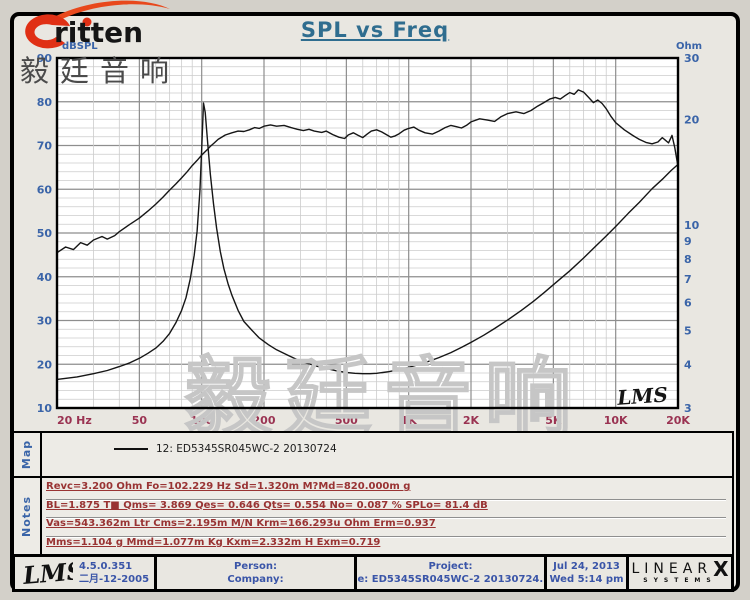 This screenshot has width=750, height=600. I want to click on notes-label: Notes, so click(27, 516).